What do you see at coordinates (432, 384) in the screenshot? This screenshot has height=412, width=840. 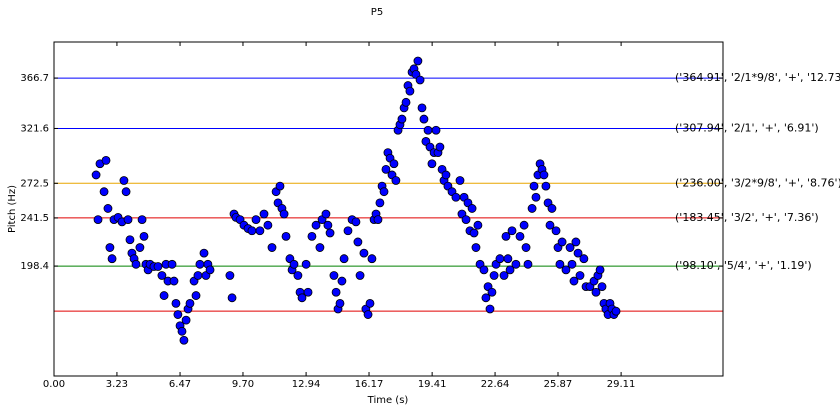 I see `x-tick-label: 19.41` at bounding box center [432, 384].